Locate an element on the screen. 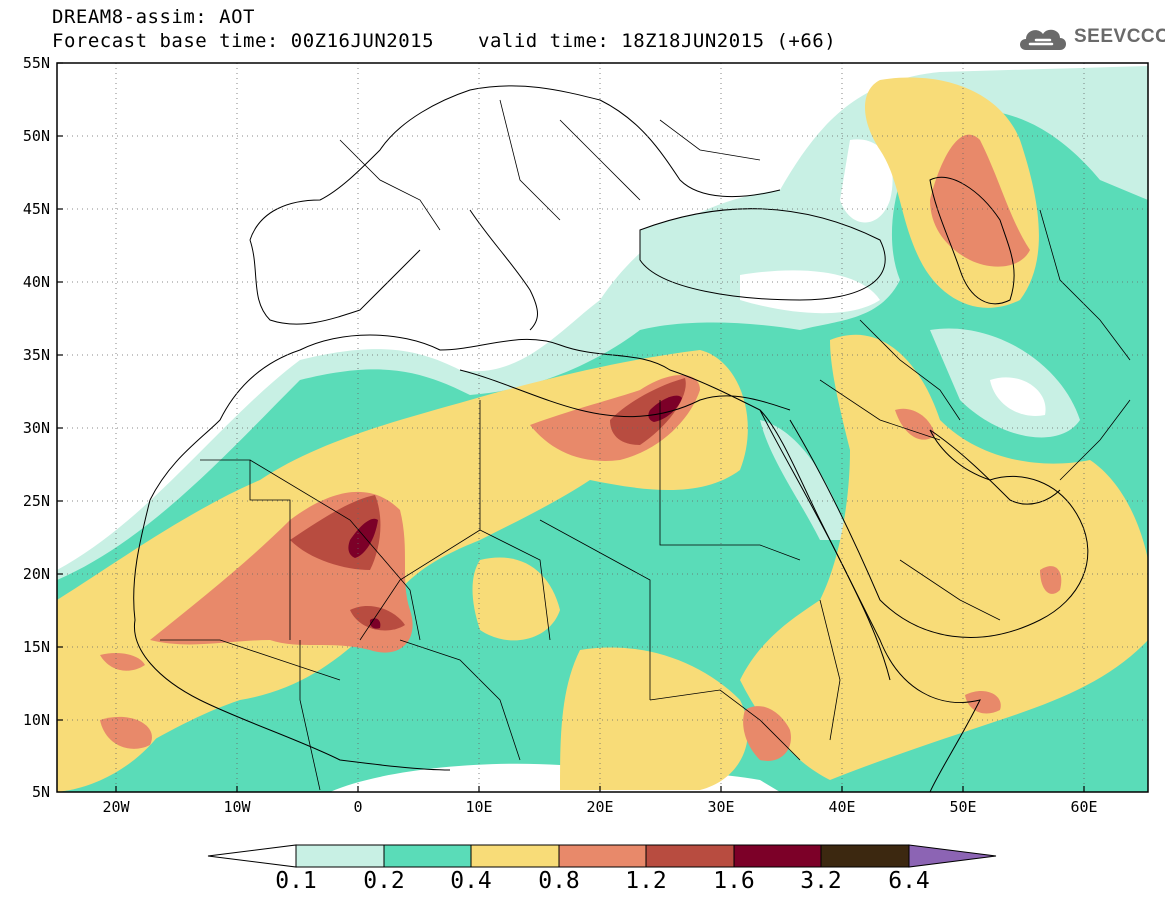  seevccc-logo: SEEVCCC is located at coordinates (1090, 38).